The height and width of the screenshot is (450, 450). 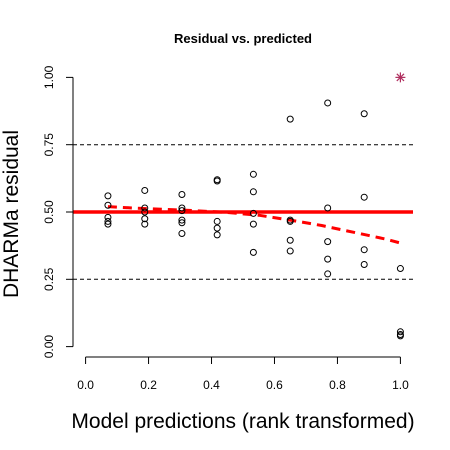 I want to click on x-tick-label: 0.0, so click(x=85, y=385).